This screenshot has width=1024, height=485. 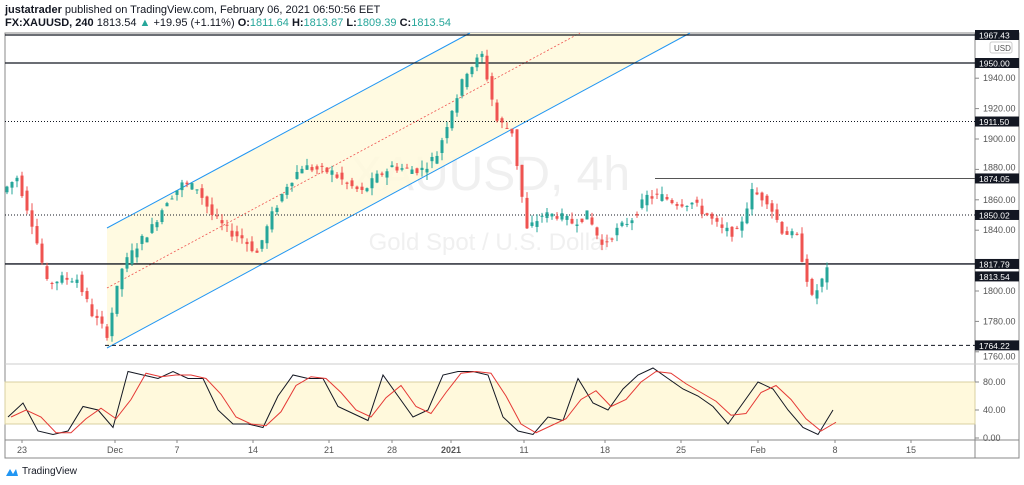 I want to click on x-tick-label: 23, so click(x=22, y=450).